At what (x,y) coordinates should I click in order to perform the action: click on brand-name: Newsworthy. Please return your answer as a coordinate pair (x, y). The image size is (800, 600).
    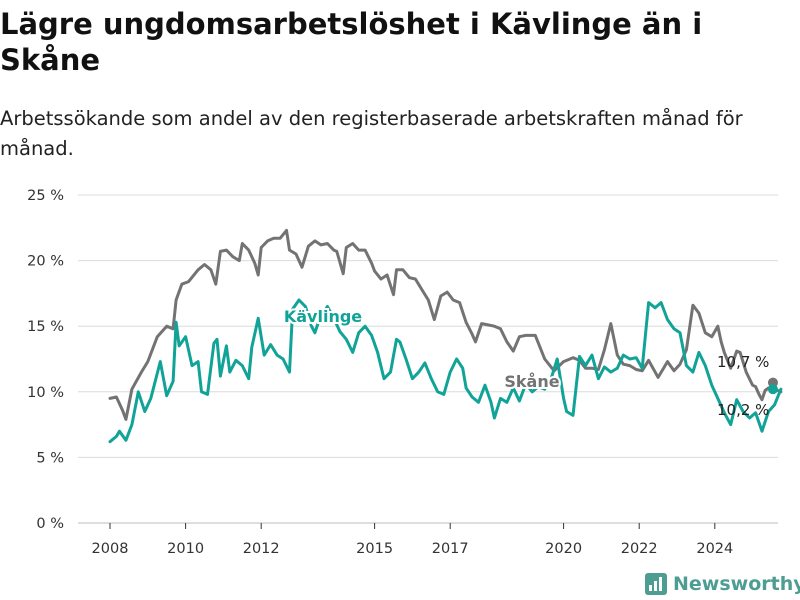
    Looking at the image, I should click on (736, 584).